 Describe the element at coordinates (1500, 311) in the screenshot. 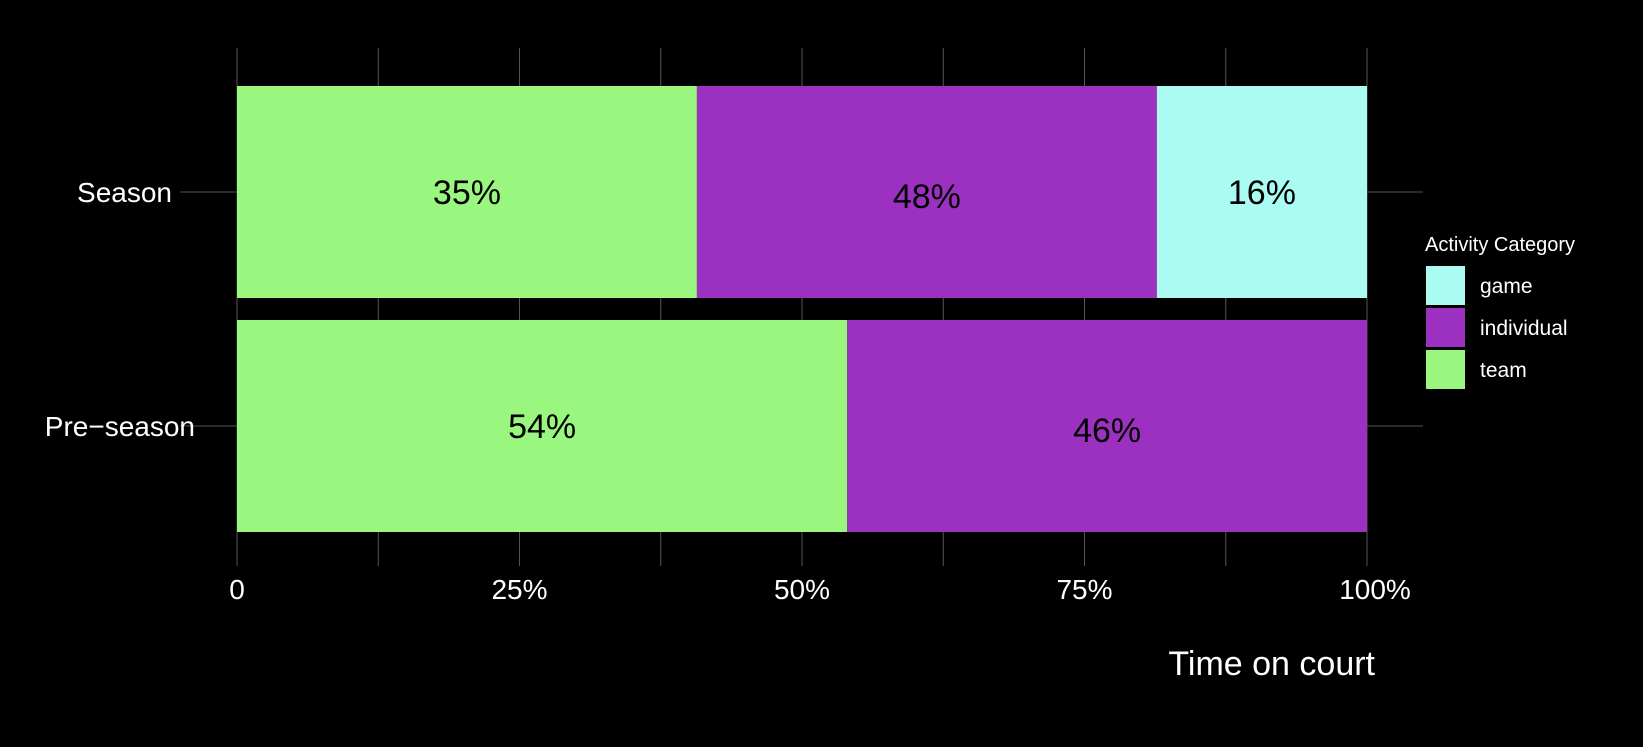

I see `legend: Activity Category game individual team` at that location.